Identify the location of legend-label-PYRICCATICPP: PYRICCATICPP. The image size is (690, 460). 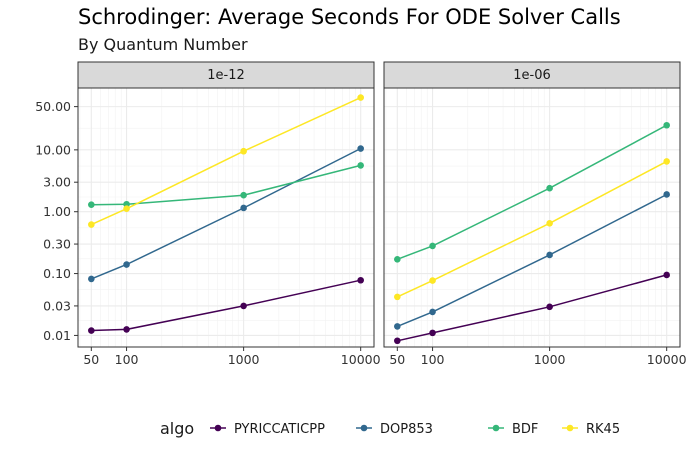
(279, 429).